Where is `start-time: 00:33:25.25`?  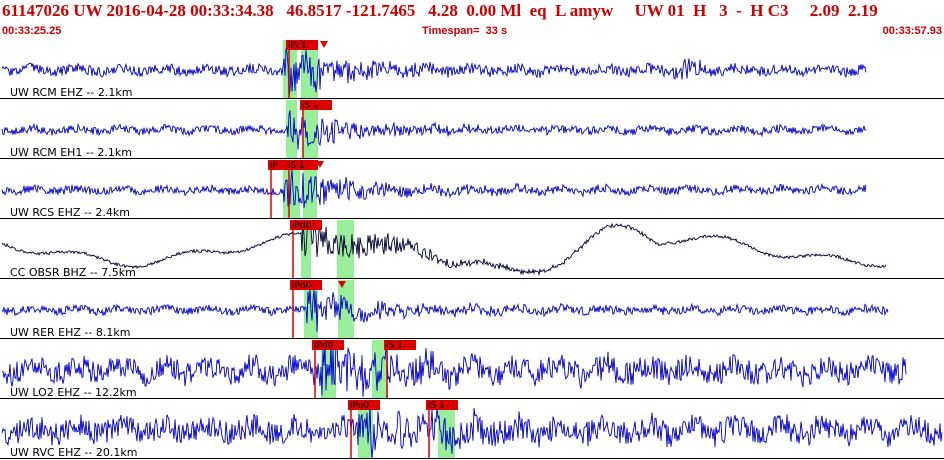 start-time: 00:33:25.25 is located at coordinates (32, 31).